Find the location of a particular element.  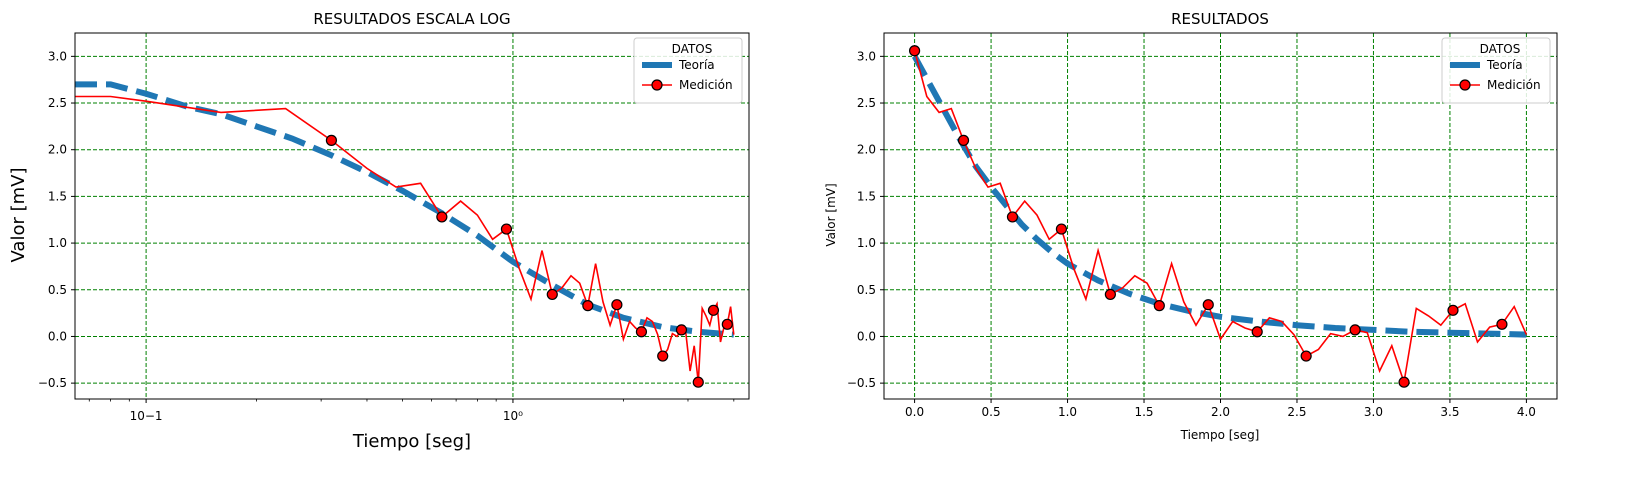

x-tick-label: 4.0 is located at coordinates (1526, 412).